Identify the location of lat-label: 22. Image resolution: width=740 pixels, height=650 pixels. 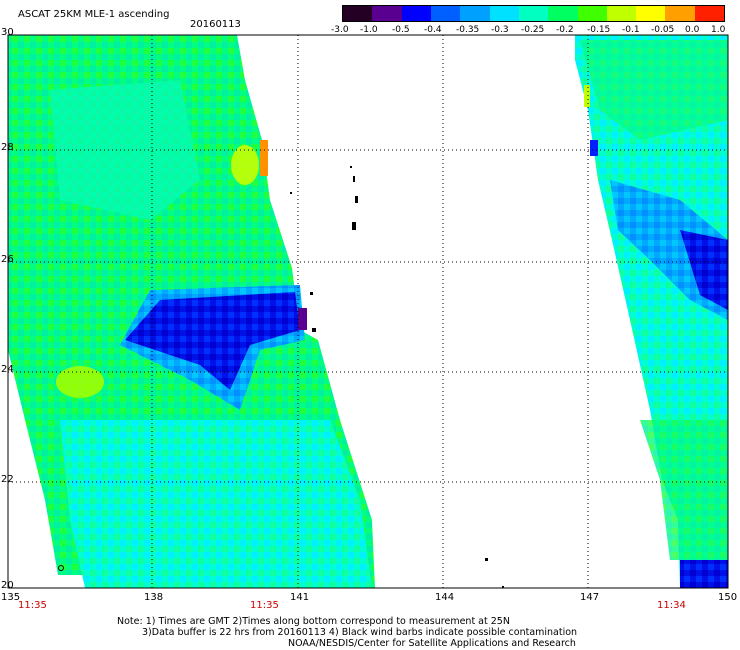
(7, 479).